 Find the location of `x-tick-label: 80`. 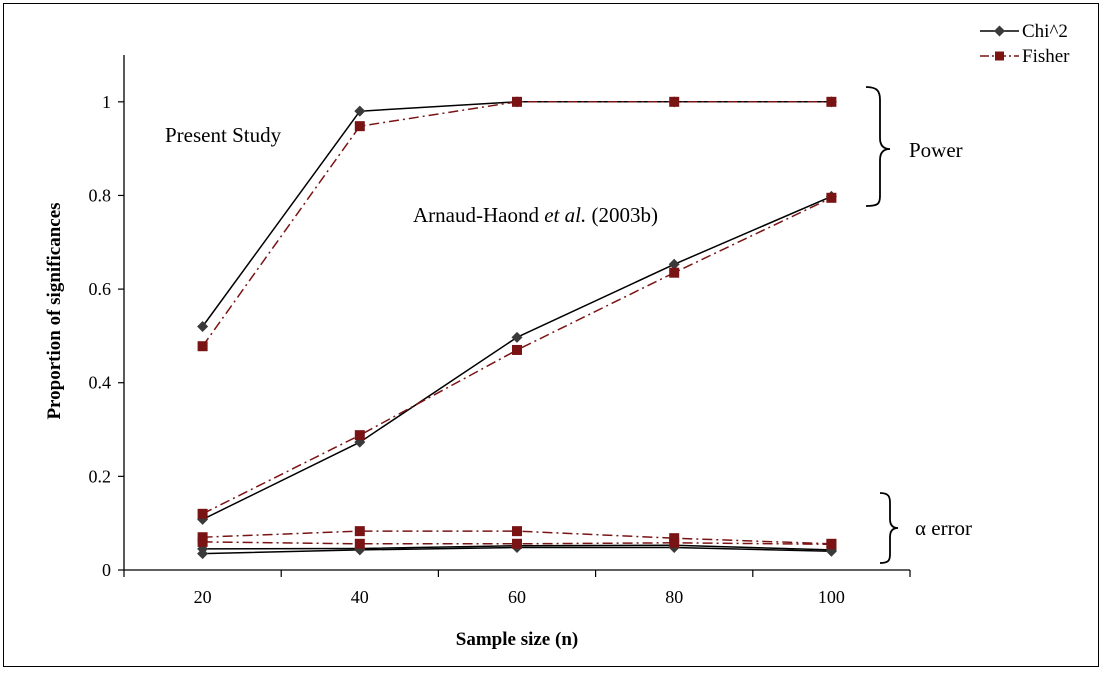

x-tick-label: 80 is located at coordinates (674, 597).